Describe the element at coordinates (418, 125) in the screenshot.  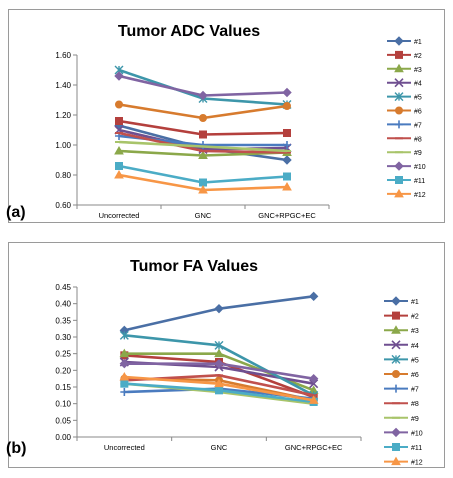
I see `adc-legend-label: #7` at that location.